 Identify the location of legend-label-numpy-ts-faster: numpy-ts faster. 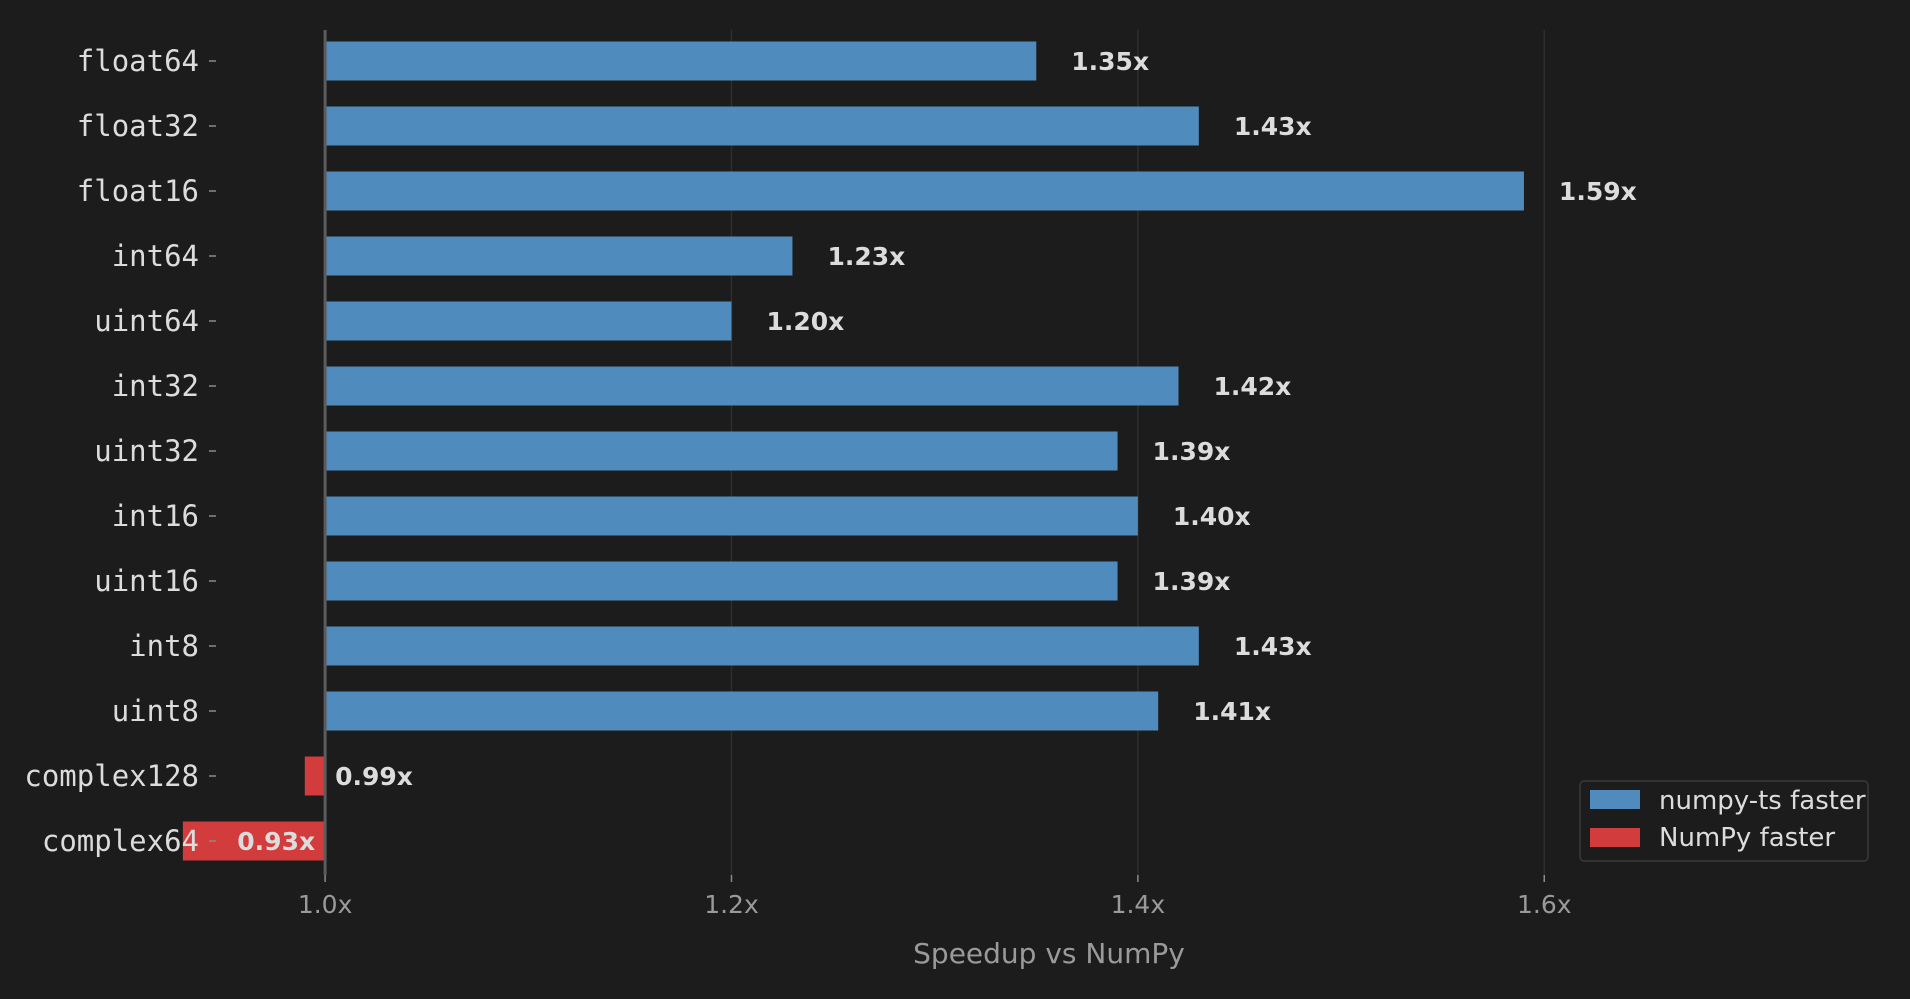
(1762, 801).